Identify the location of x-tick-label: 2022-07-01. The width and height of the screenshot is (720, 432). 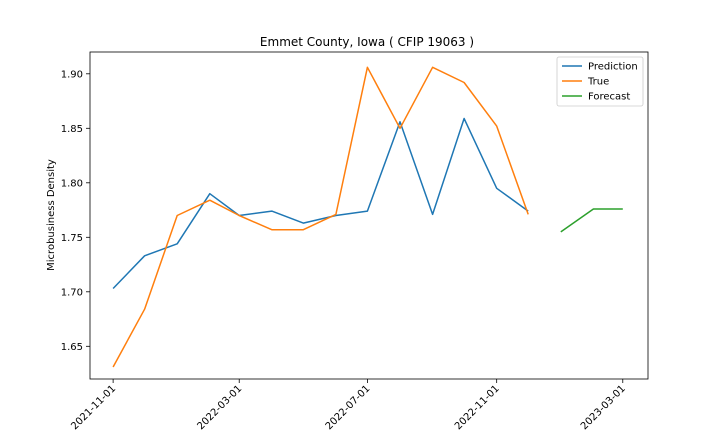
(348, 407).